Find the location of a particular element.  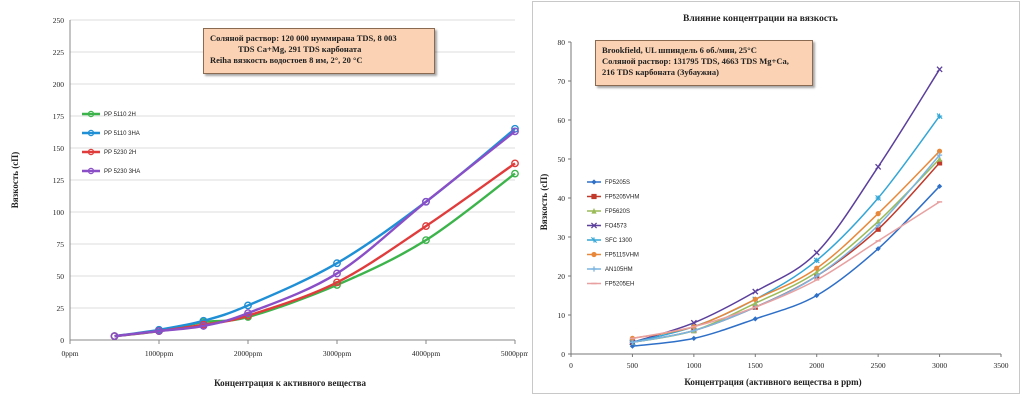

legend-label-2: FP5620S is located at coordinates (617, 212).